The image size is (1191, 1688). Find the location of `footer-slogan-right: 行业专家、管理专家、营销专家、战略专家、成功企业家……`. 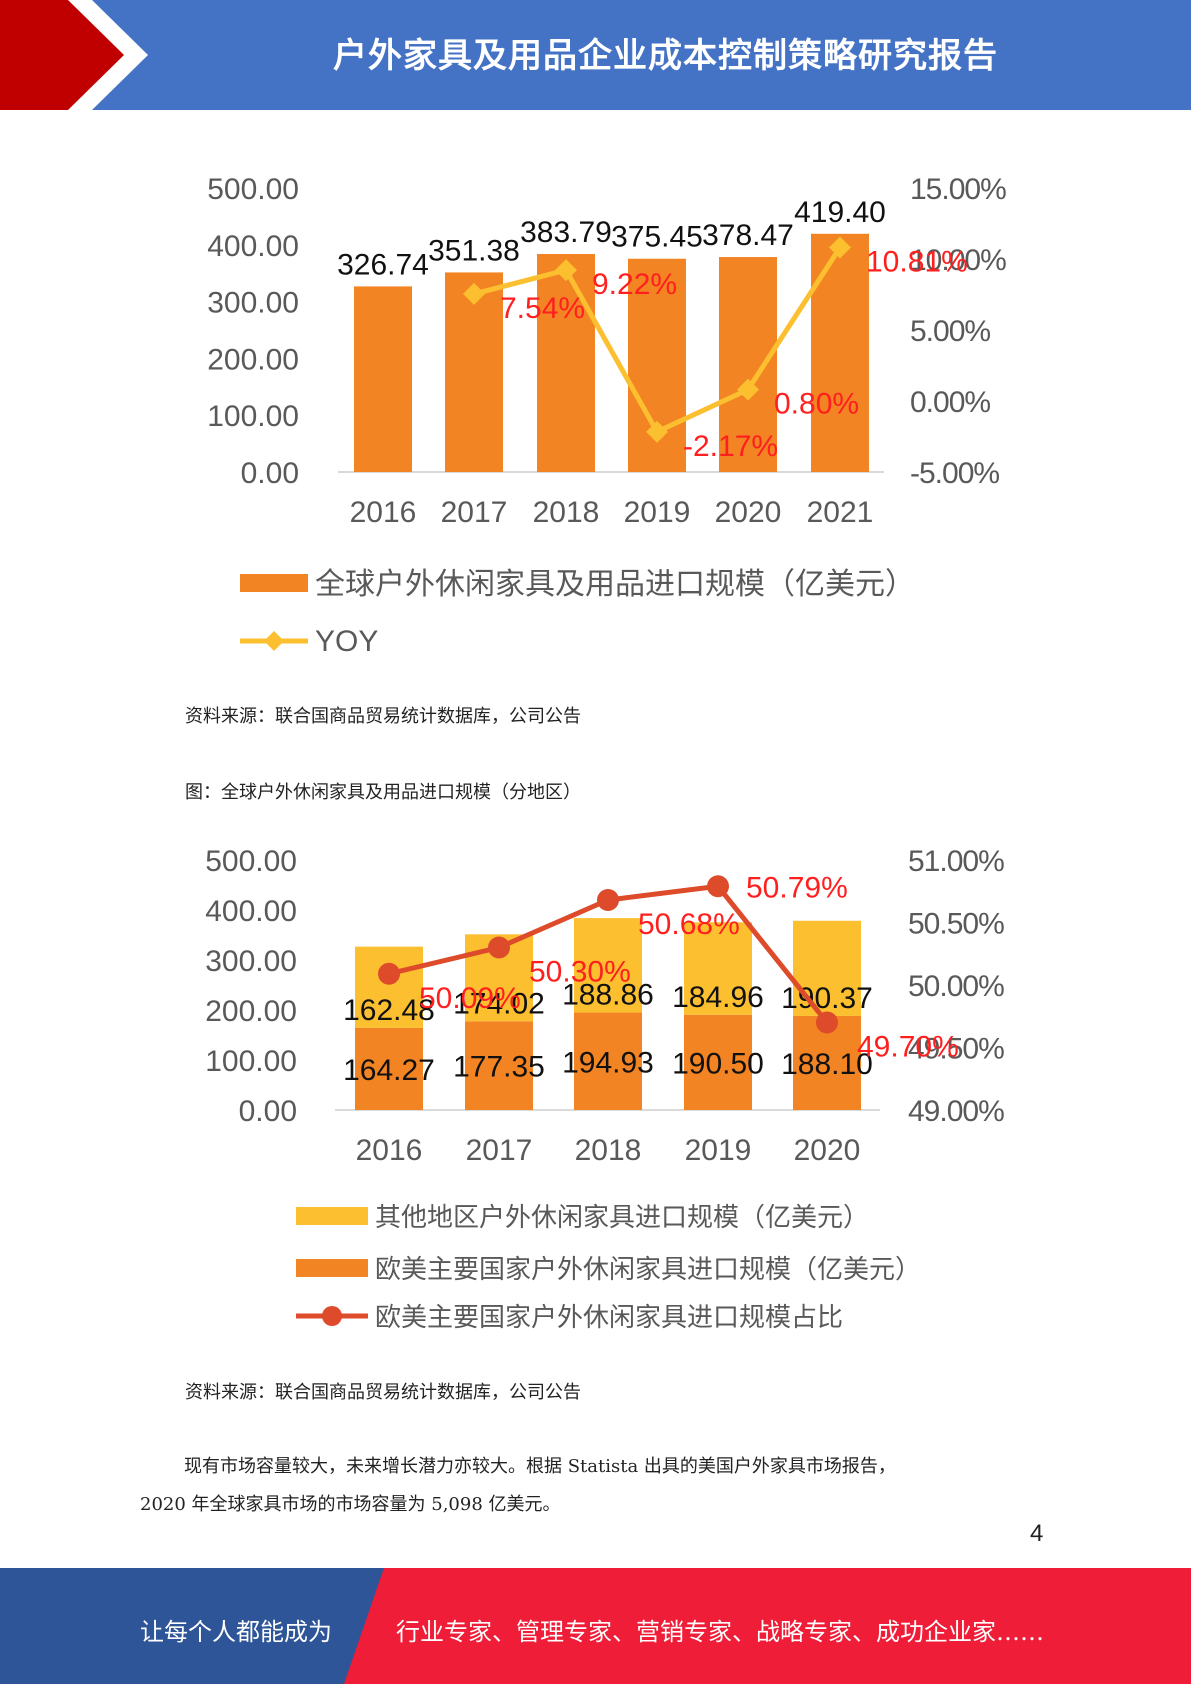

footer-slogan-right: 行业专家、管理专家、营销专家、战略专家、成功企业家…… is located at coordinates (720, 1632).